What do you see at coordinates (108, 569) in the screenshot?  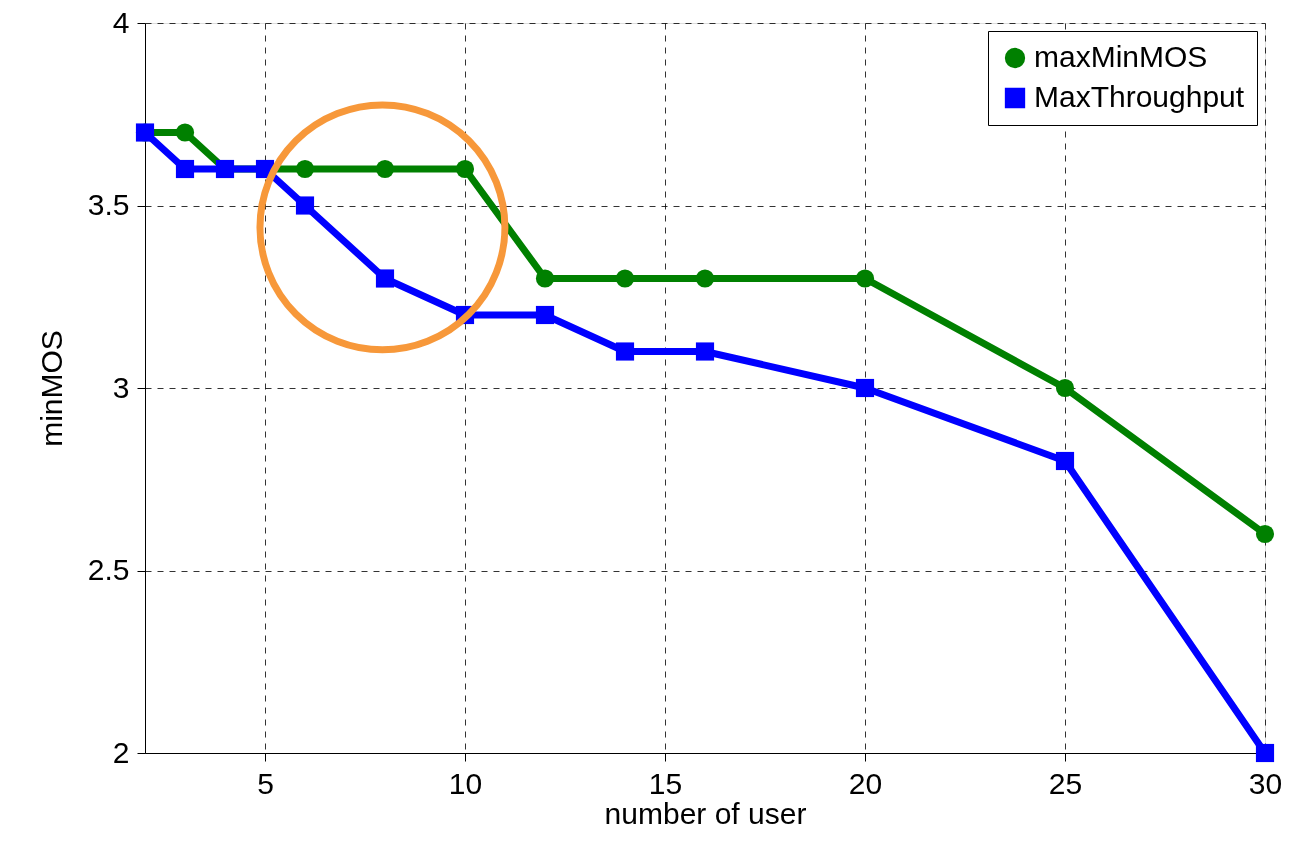 I see `y-tick-label: 2.5` at bounding box center [108, 569].